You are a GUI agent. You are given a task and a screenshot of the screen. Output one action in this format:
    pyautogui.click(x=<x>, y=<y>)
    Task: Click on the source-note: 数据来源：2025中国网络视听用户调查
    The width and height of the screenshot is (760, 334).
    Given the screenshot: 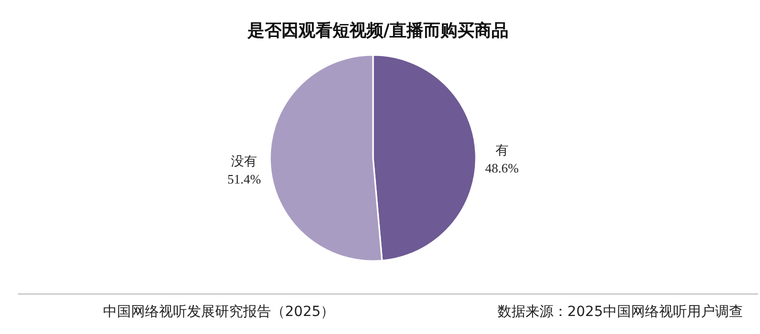 What is the action you would take?
    pyautogui.click(x=620, y=312)
    